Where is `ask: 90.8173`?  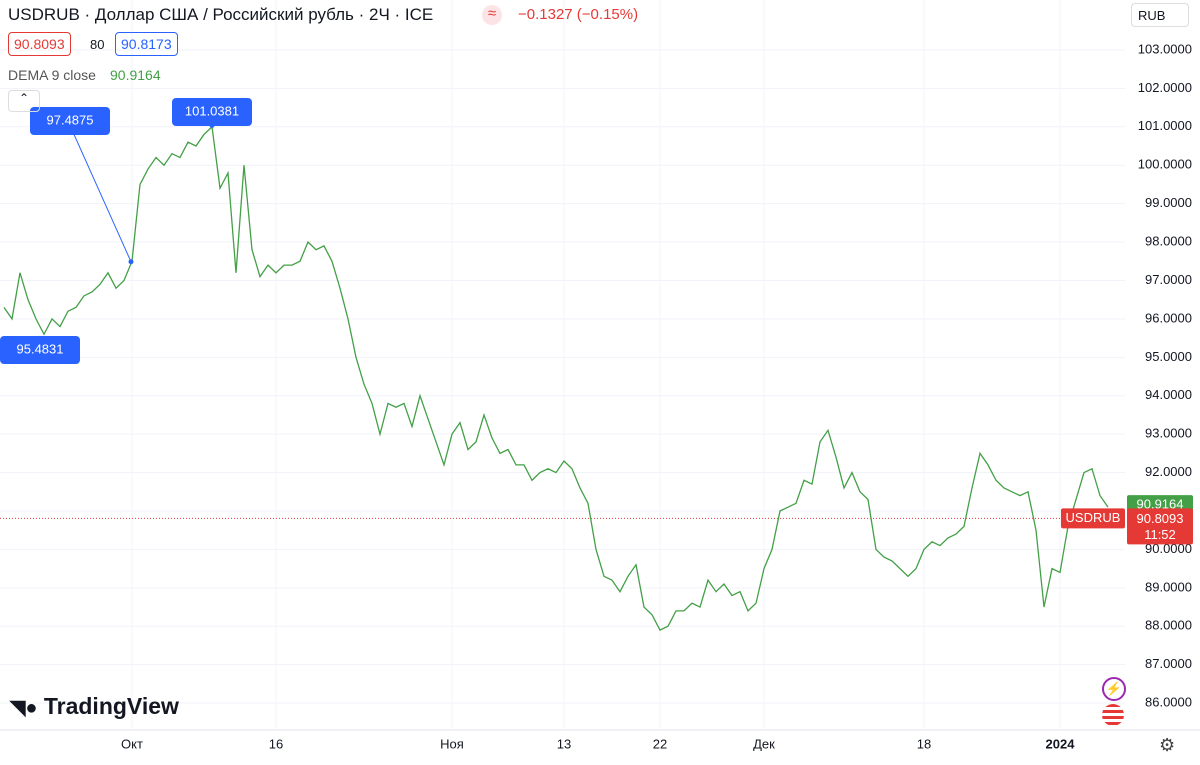
ask: 90.8173 is located at coordinates (146, 44).